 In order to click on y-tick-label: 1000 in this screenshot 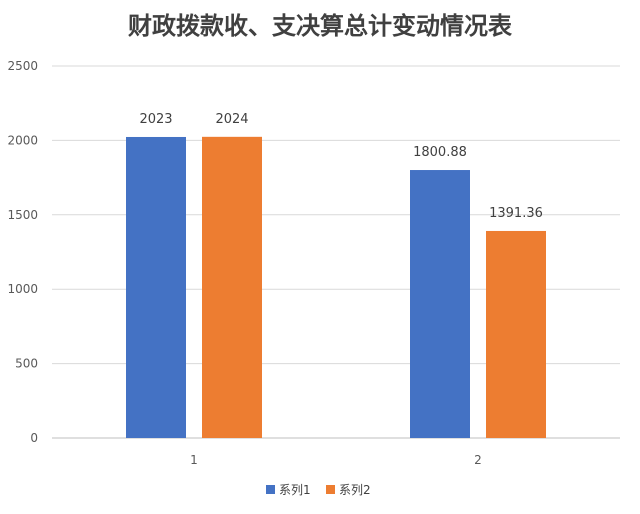, I will do `click(22, 289)`.